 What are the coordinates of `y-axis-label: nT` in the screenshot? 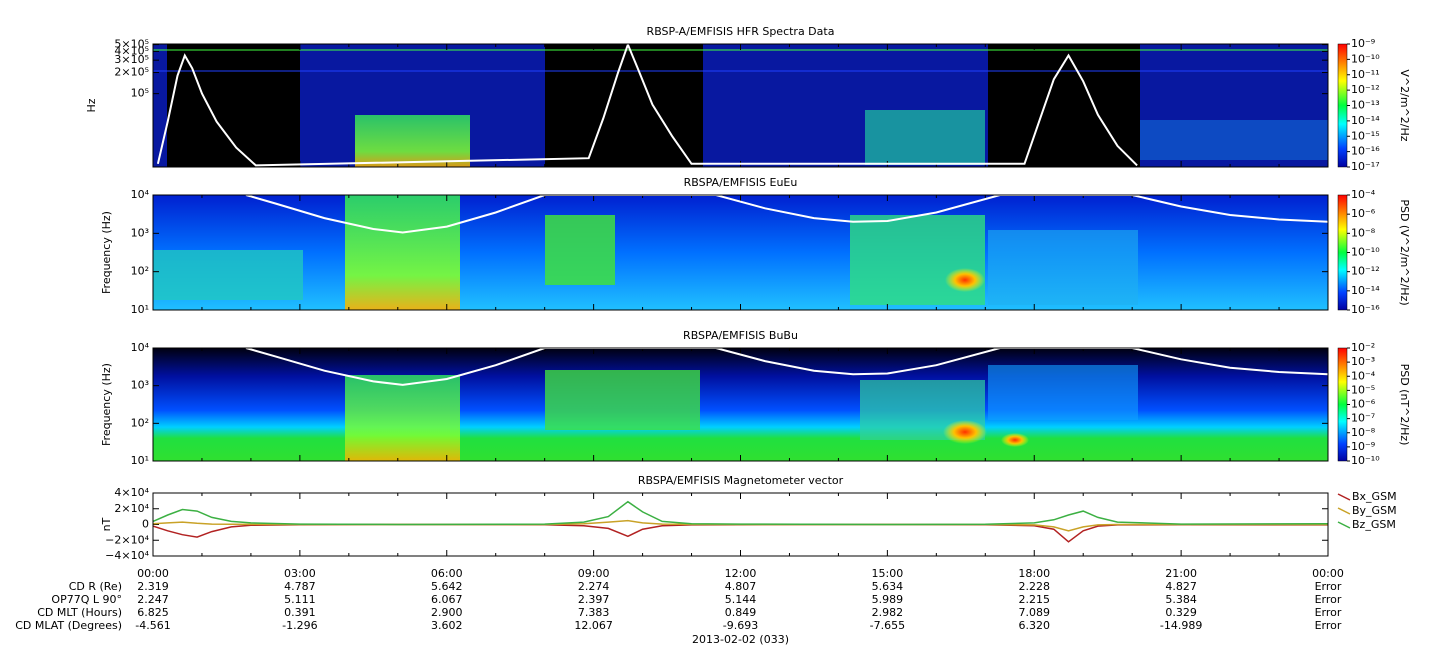 It's located at (106, 524).